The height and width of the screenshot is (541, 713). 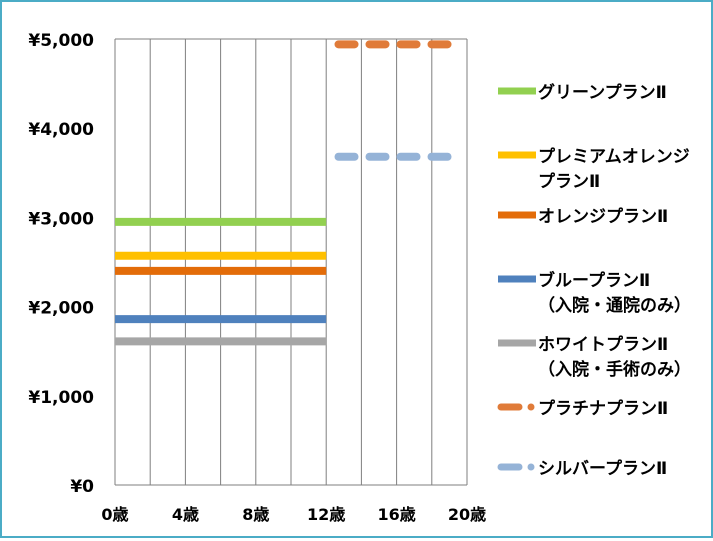 What do you see at coordinates (255, 514) in the screenshot?
I see `x-tick-label: 8歳` at bounding box center [255, 514].